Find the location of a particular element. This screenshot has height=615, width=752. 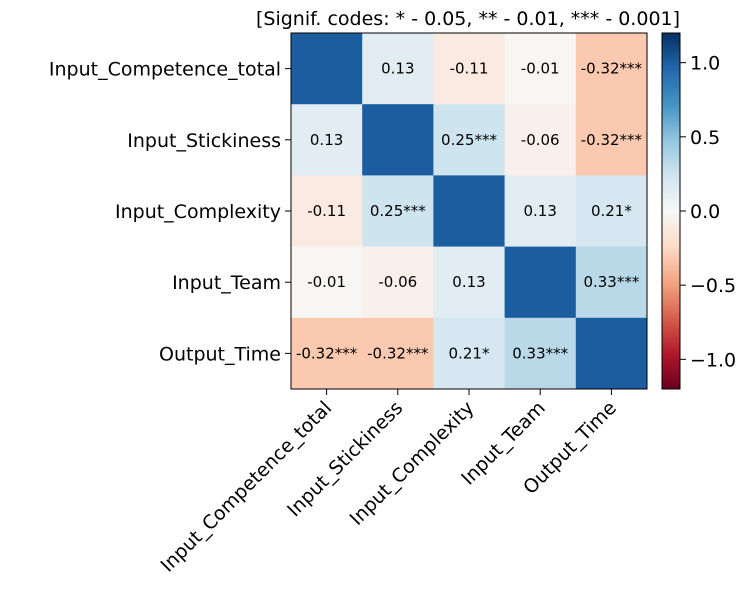

column-label: Input_Complexity is located at coordinates (412, 463).